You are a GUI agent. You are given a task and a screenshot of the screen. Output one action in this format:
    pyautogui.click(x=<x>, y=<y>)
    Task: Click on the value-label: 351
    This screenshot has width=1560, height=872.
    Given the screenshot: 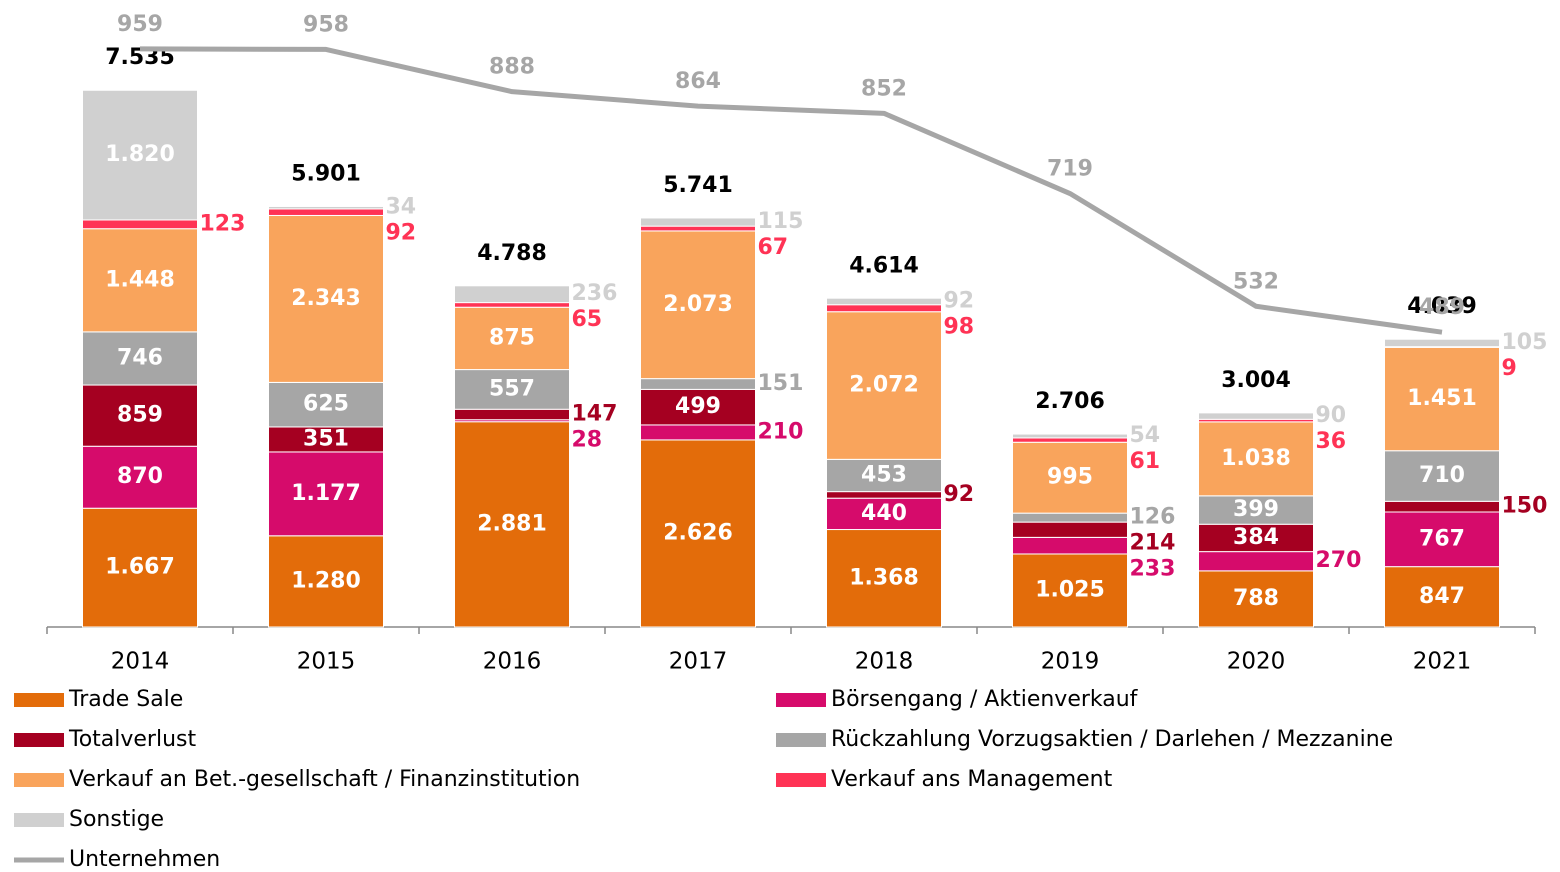 What is the action you would take?
    pyautogui.click(x=326, y=438)
    